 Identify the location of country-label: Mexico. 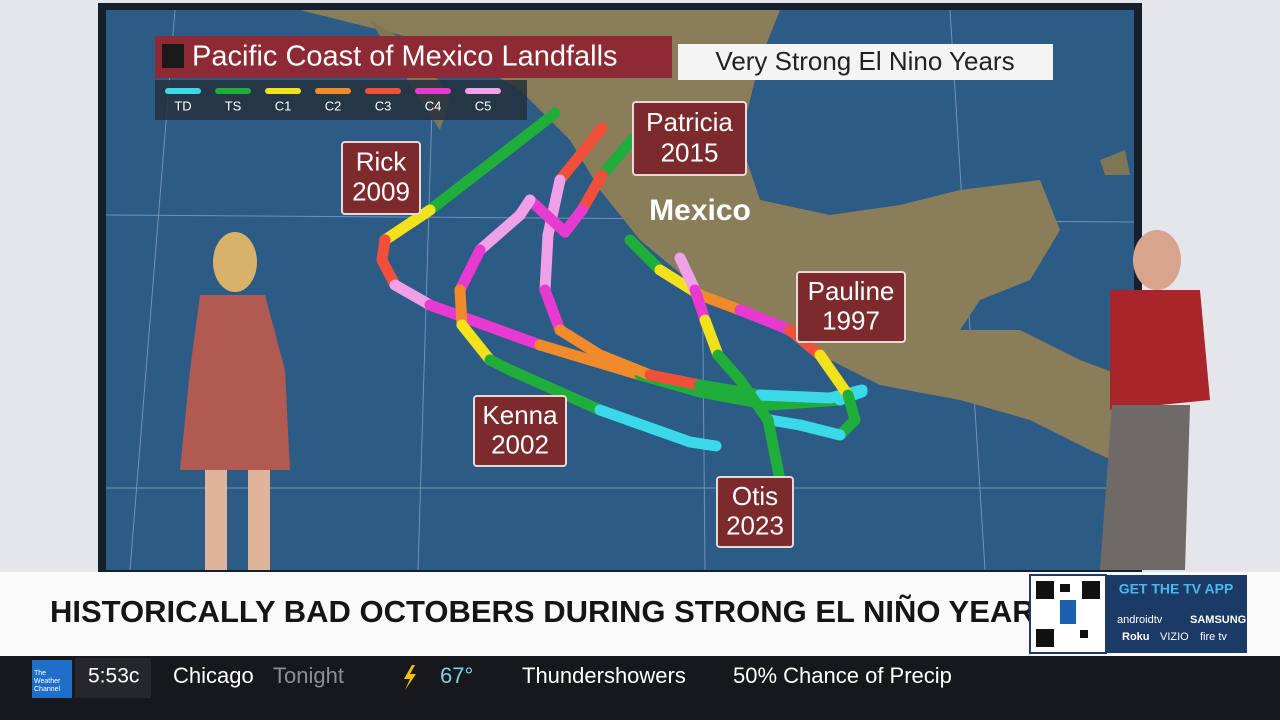
(700, 210).